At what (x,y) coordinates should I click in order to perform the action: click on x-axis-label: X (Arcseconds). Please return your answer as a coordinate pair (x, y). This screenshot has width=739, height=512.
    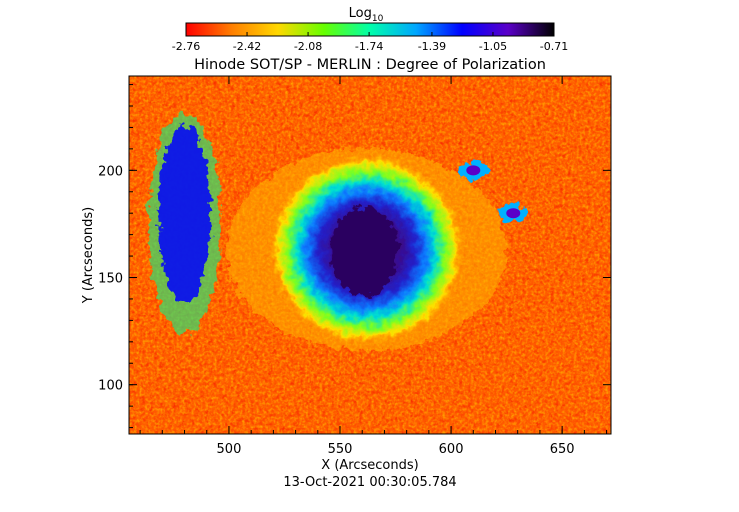
    Looking at the image, I should click on (369, 465).